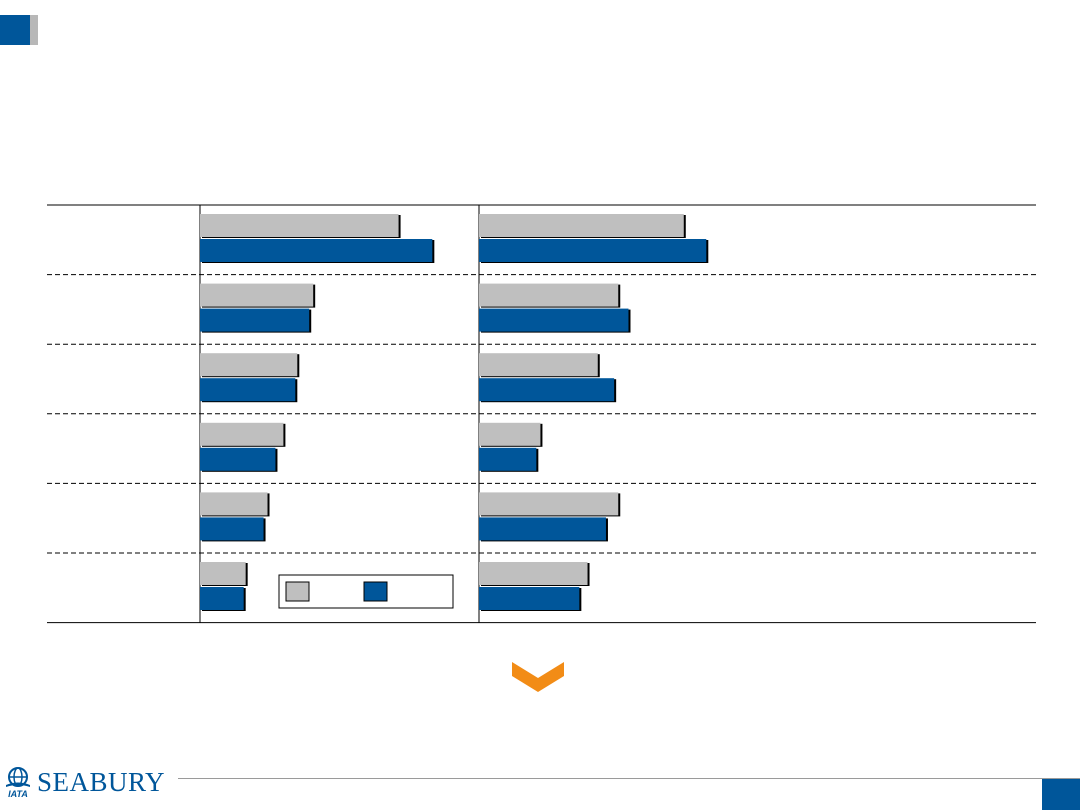 Image resolution: width=1080 pixels, height=810 pixels. I want to click on bar-panel1-series2-row1, so click(316, 250).